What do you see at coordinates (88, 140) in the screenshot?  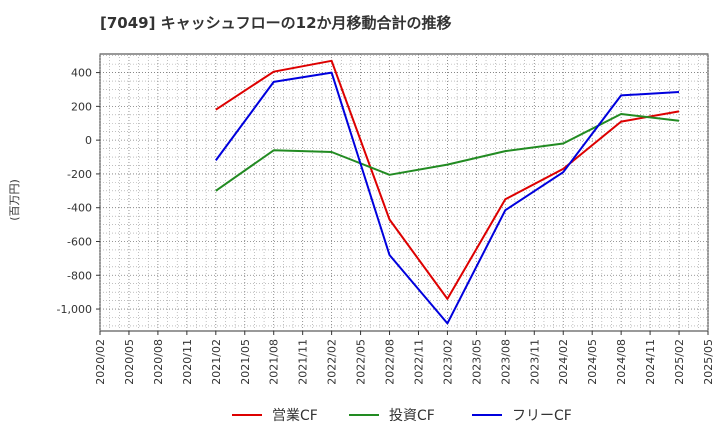 I see `y-tick-label: 0` at bounding box center [88, 140].